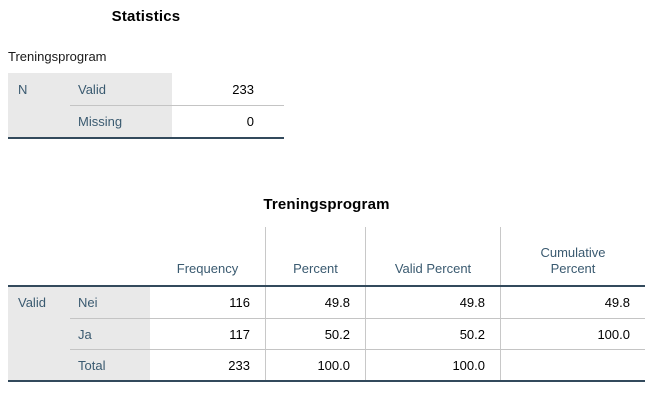  What do you see at coordinates (39, 89) in the screenshot?
I see `stat-group-label: N` at bounding box center [39, 89].